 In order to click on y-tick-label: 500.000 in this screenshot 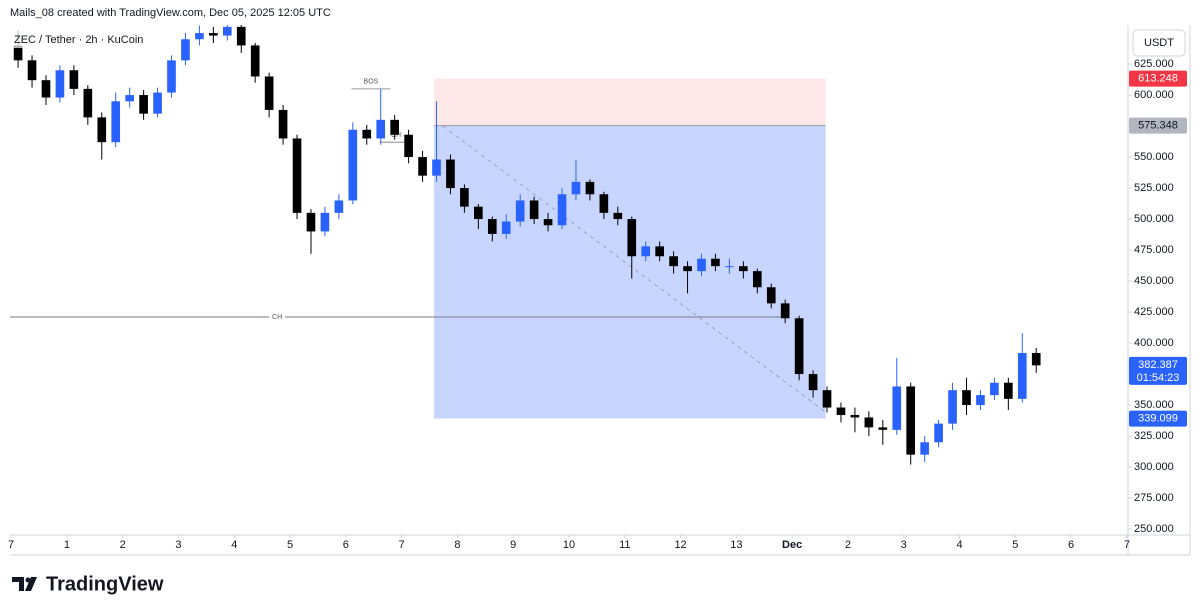, I will do `click(1154, 219)`.